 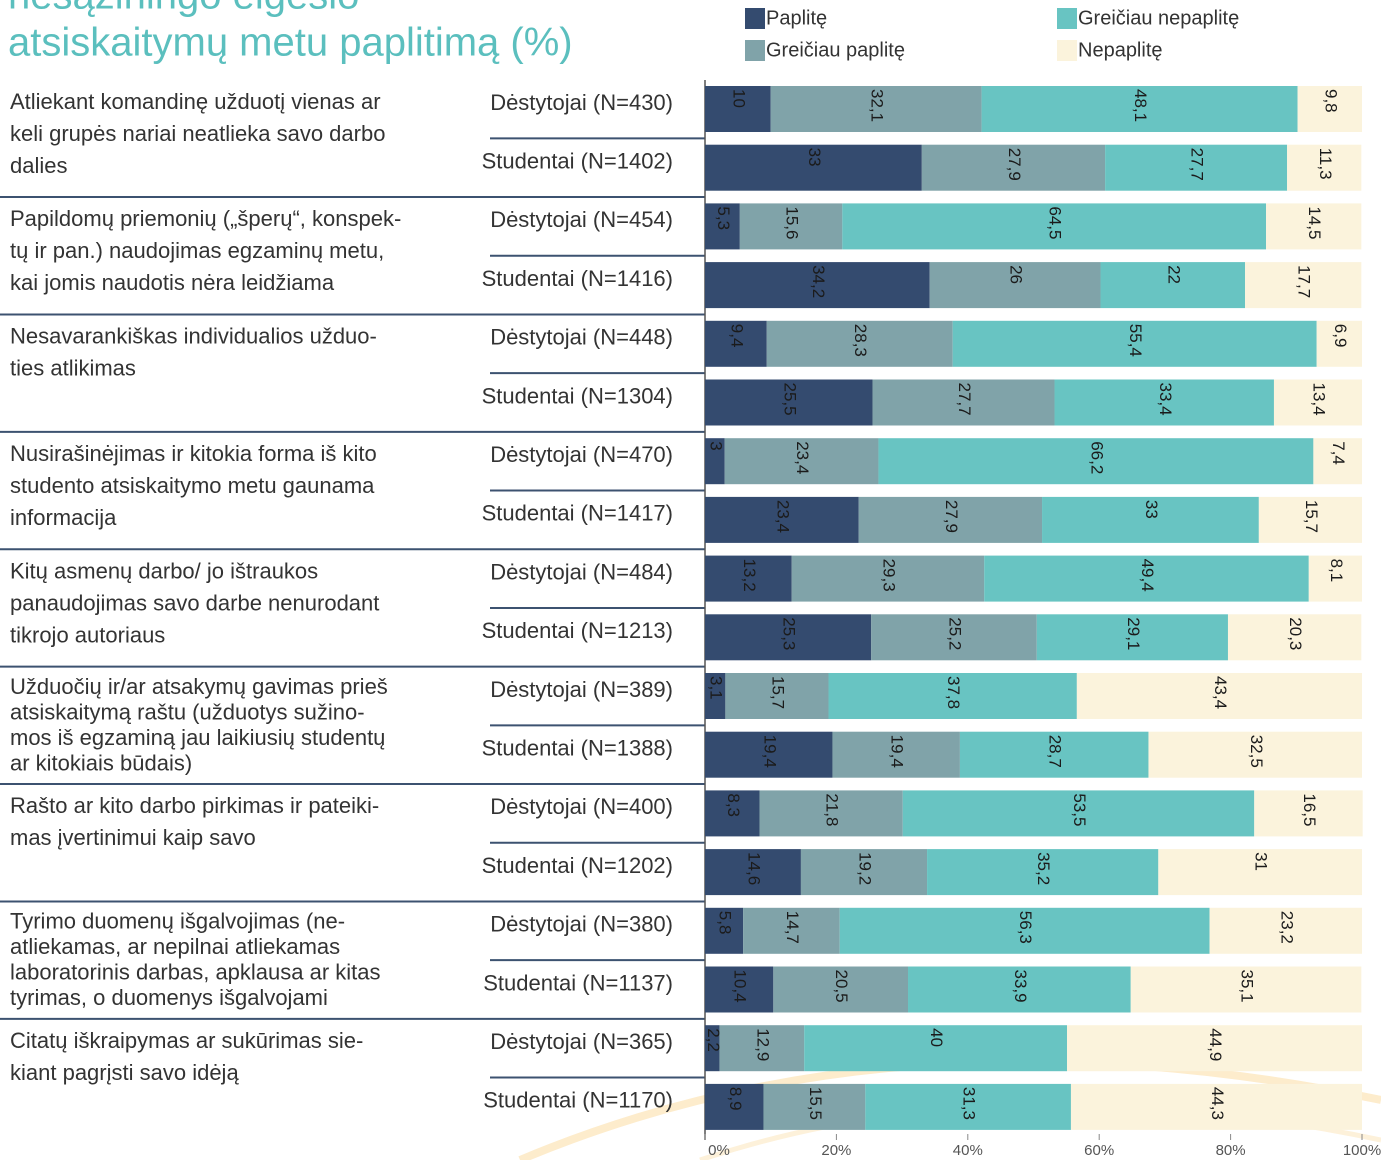 I want to click on y-tick-label: Dėstytojai (N=380), so click(x=581, y=924).